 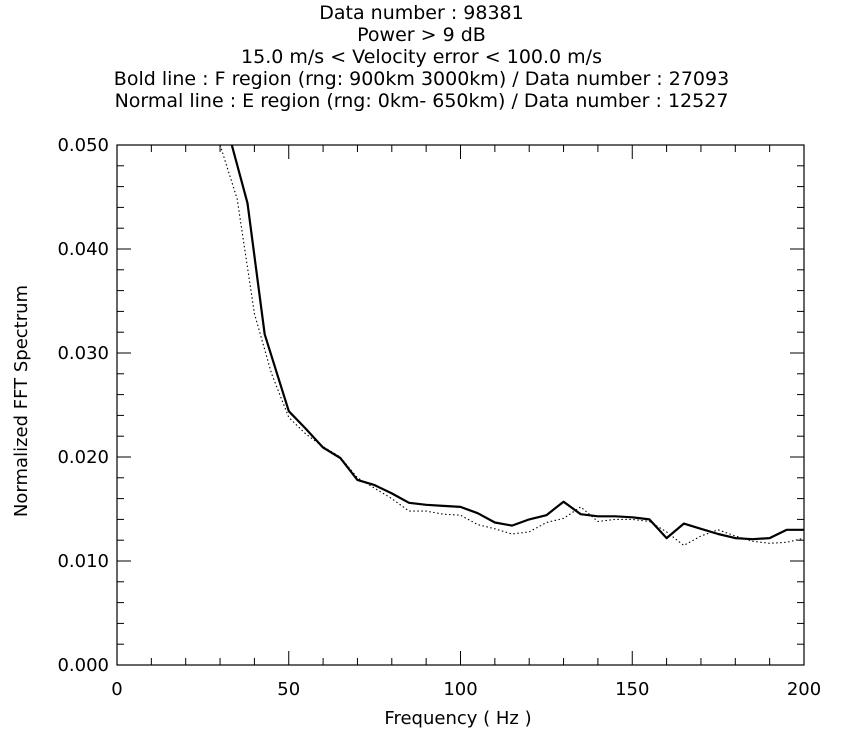 I want to click on y-axis-label: Normalized FFT Spectrum, so click(x=21, y=401).